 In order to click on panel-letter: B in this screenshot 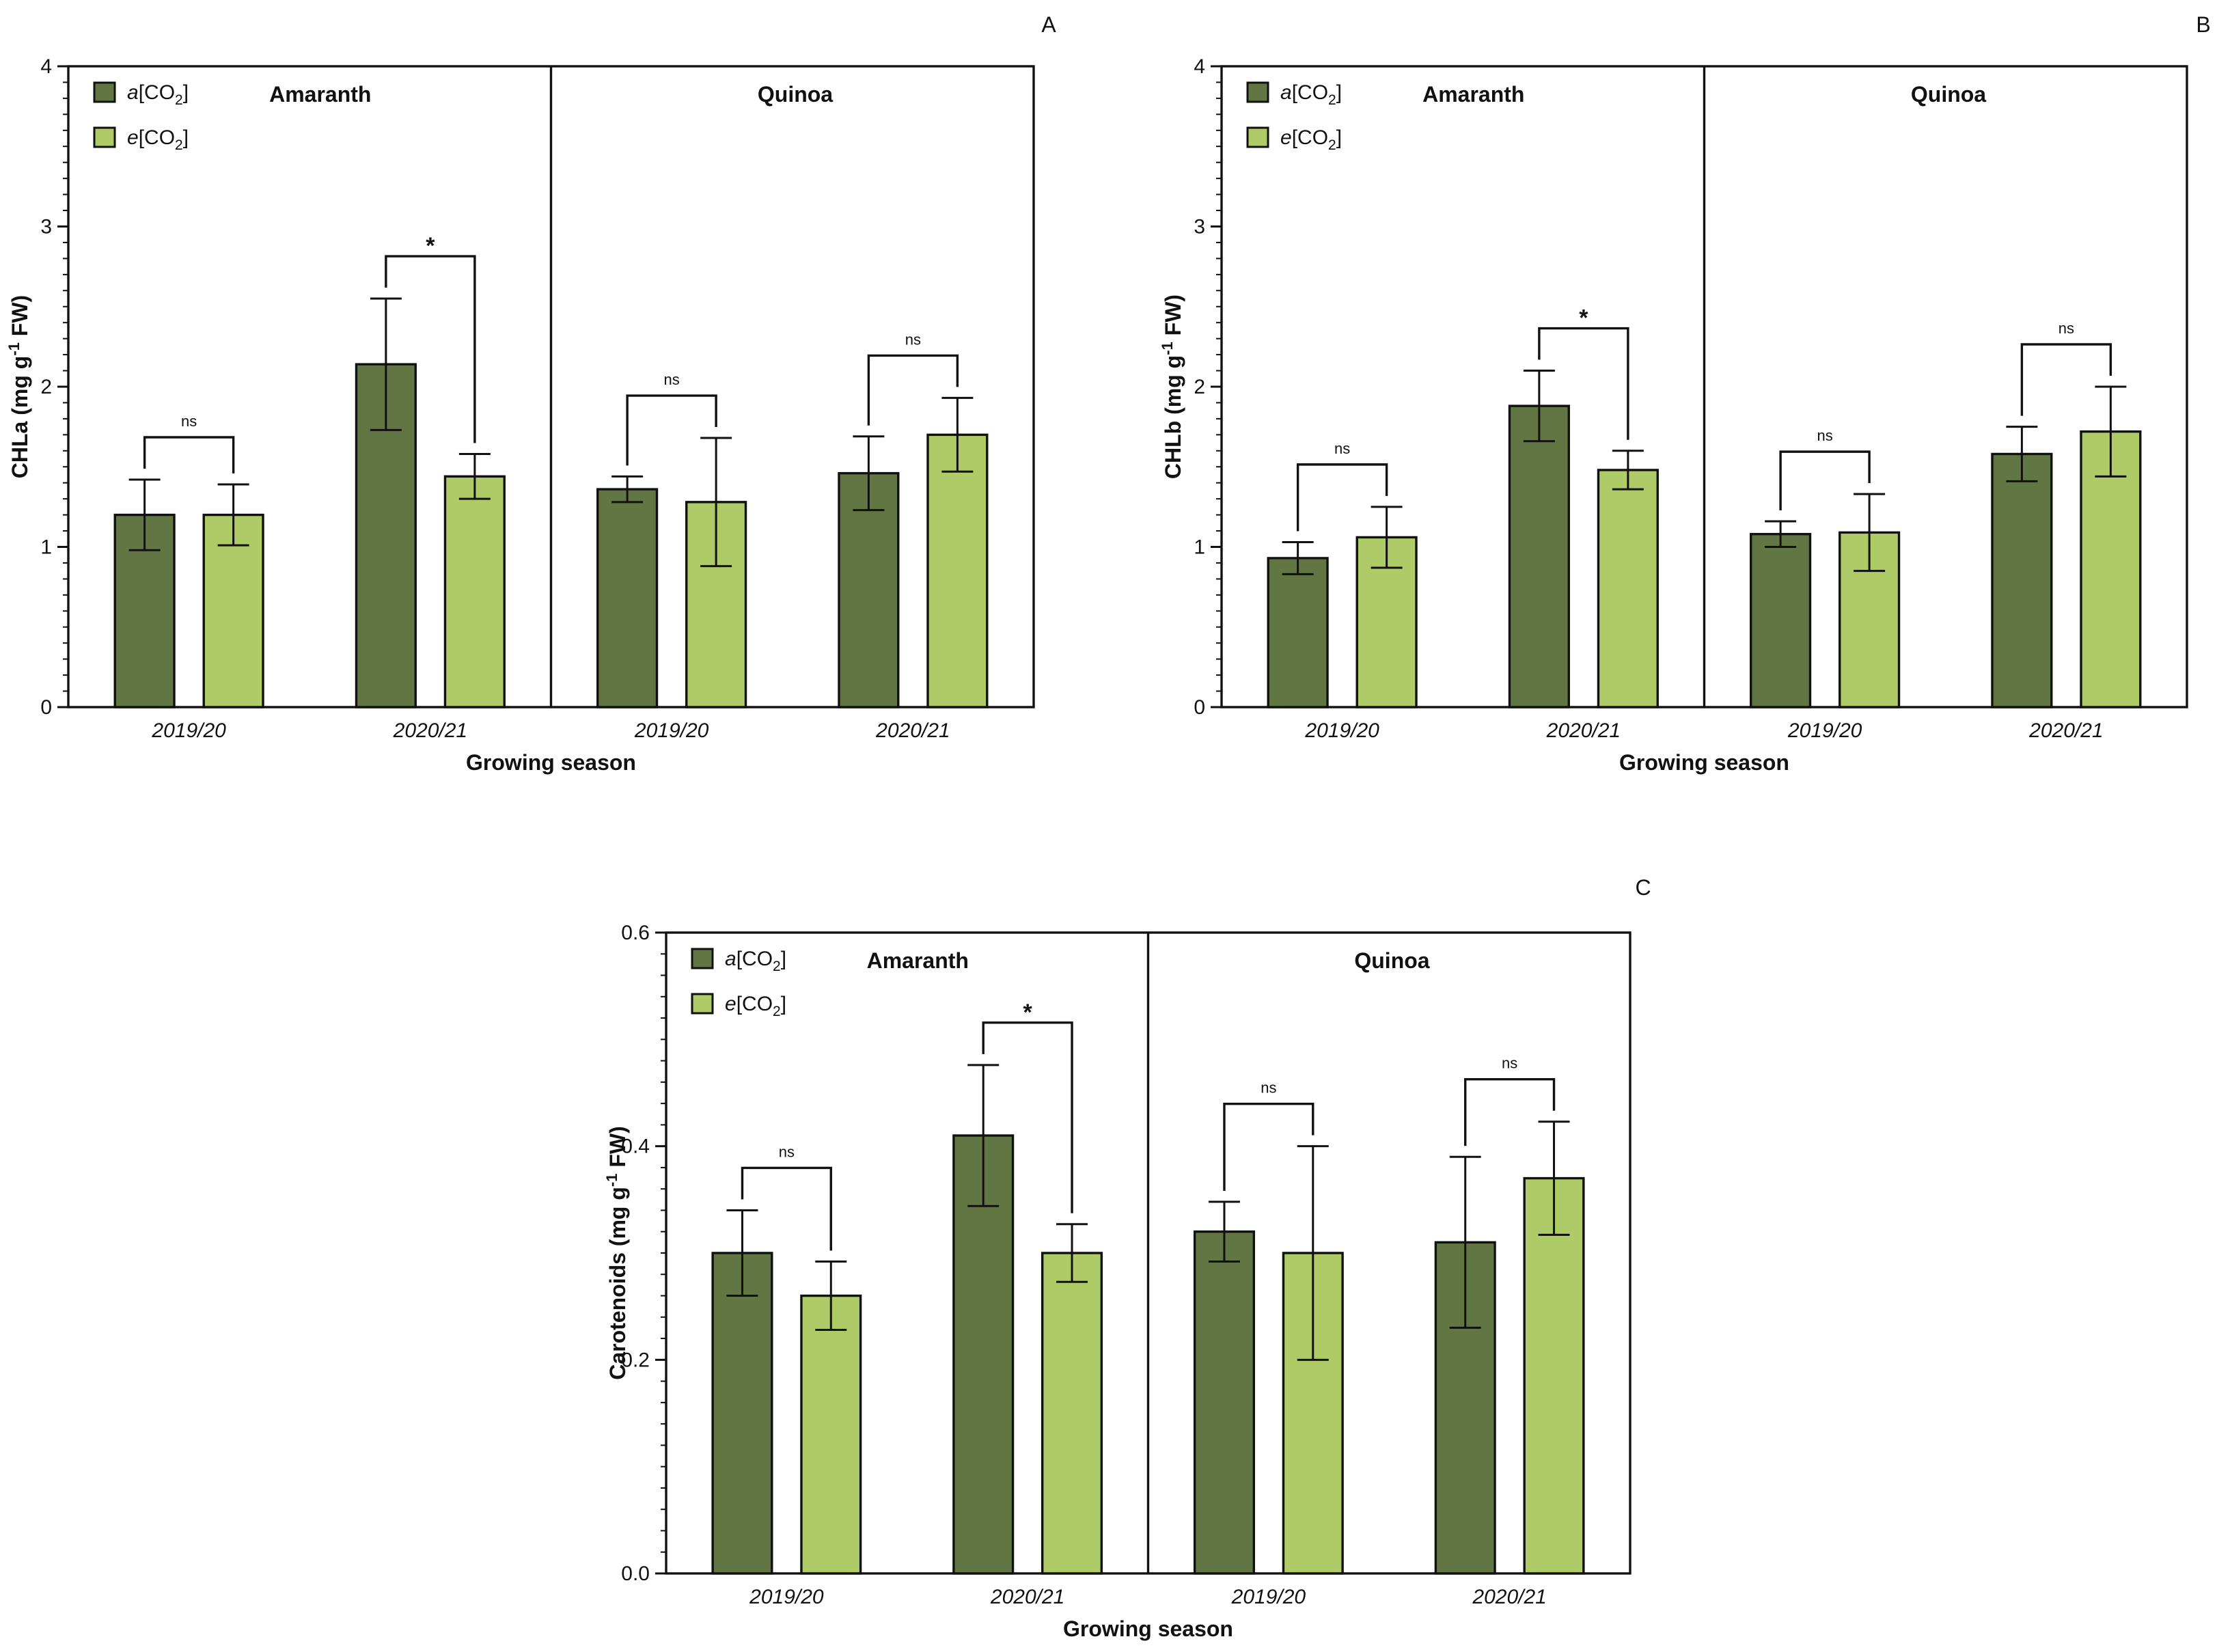, I will do `click(2203, 24)`.